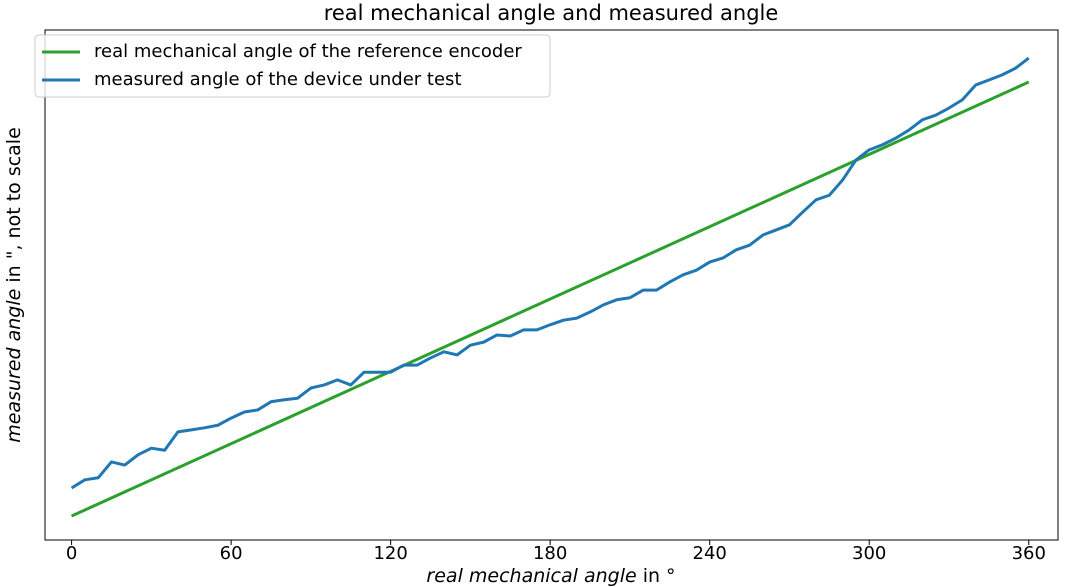 The image size is (1076, 587). I want to click on x-tick-label: 240, so click(710, 553).